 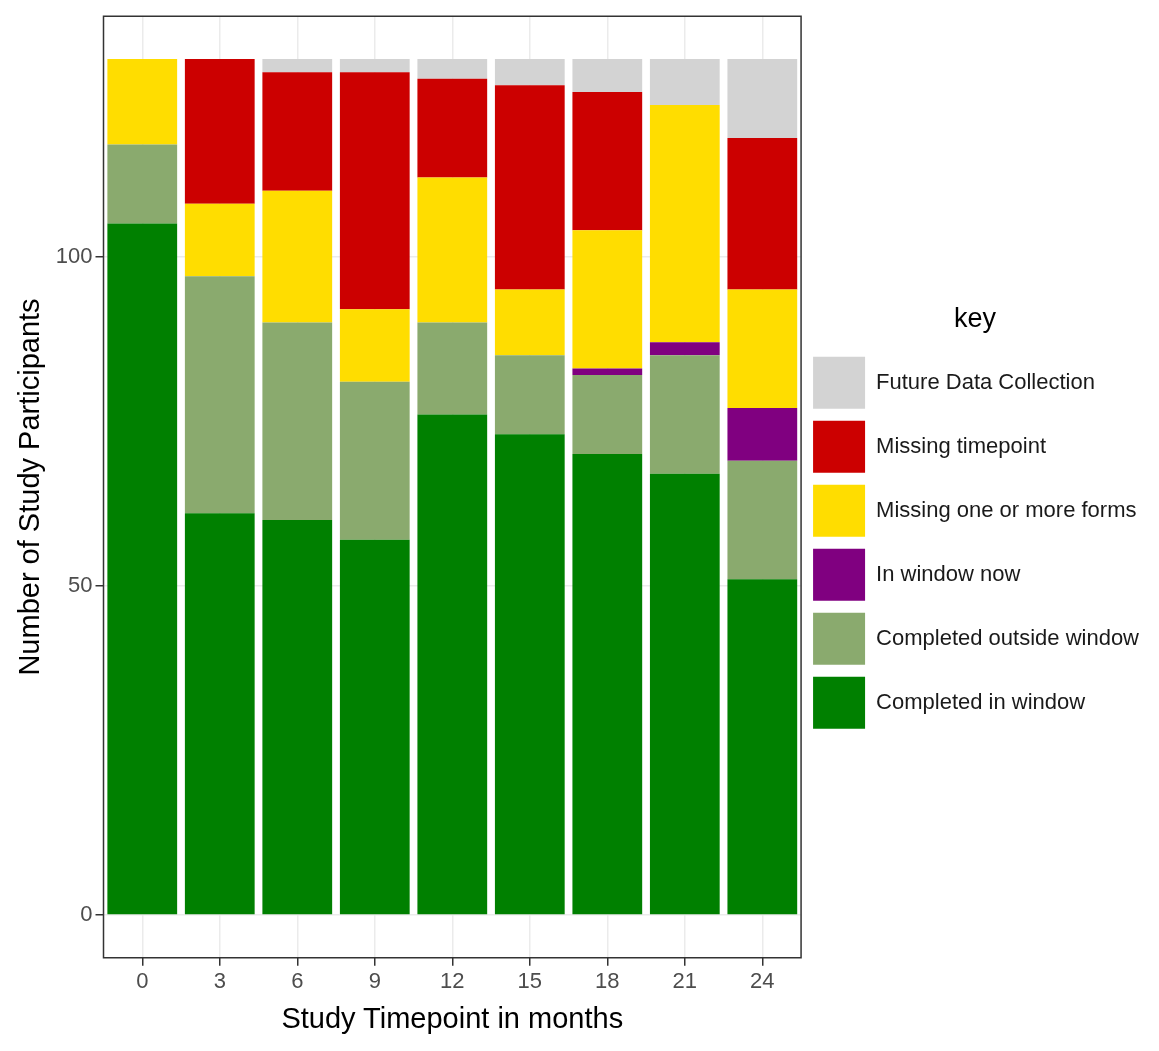 What do you see at coordinates (961, 445) in the screenshot?
I see `legend-label: Missing timepoint` at bounding box center [961, 445].